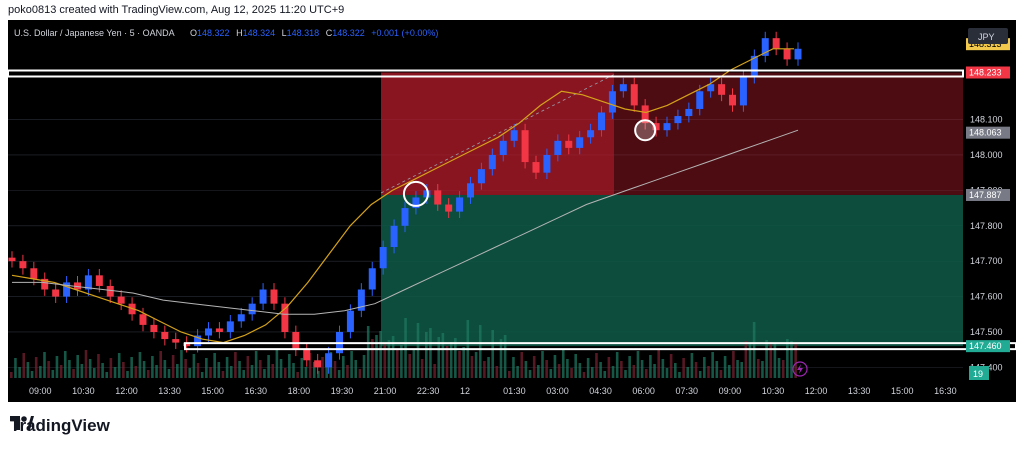 Image resolution: width=1024 pixels, height=450 pixels. What do you see at coordinates (169, 391) in the screenshot?
I see `x-tick-label: 13:30` at bounding box center [169, 391].